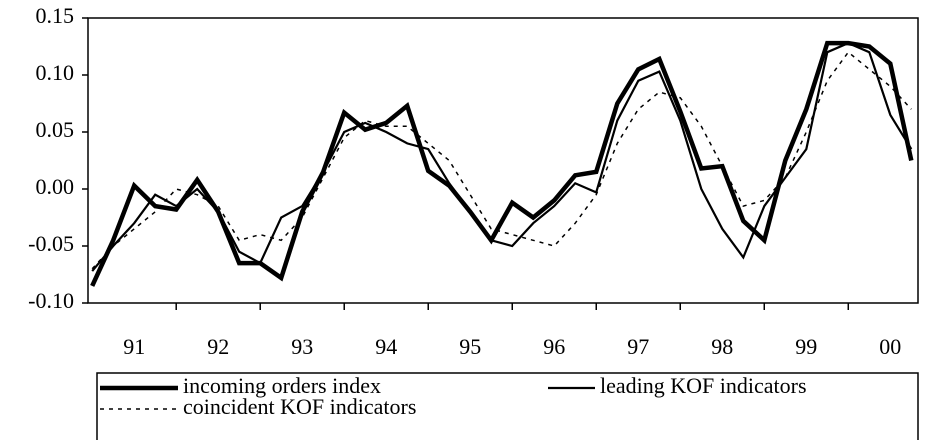 The image size is (925, 440). I want to click on x-tick-label: 99, so click(806, 346).